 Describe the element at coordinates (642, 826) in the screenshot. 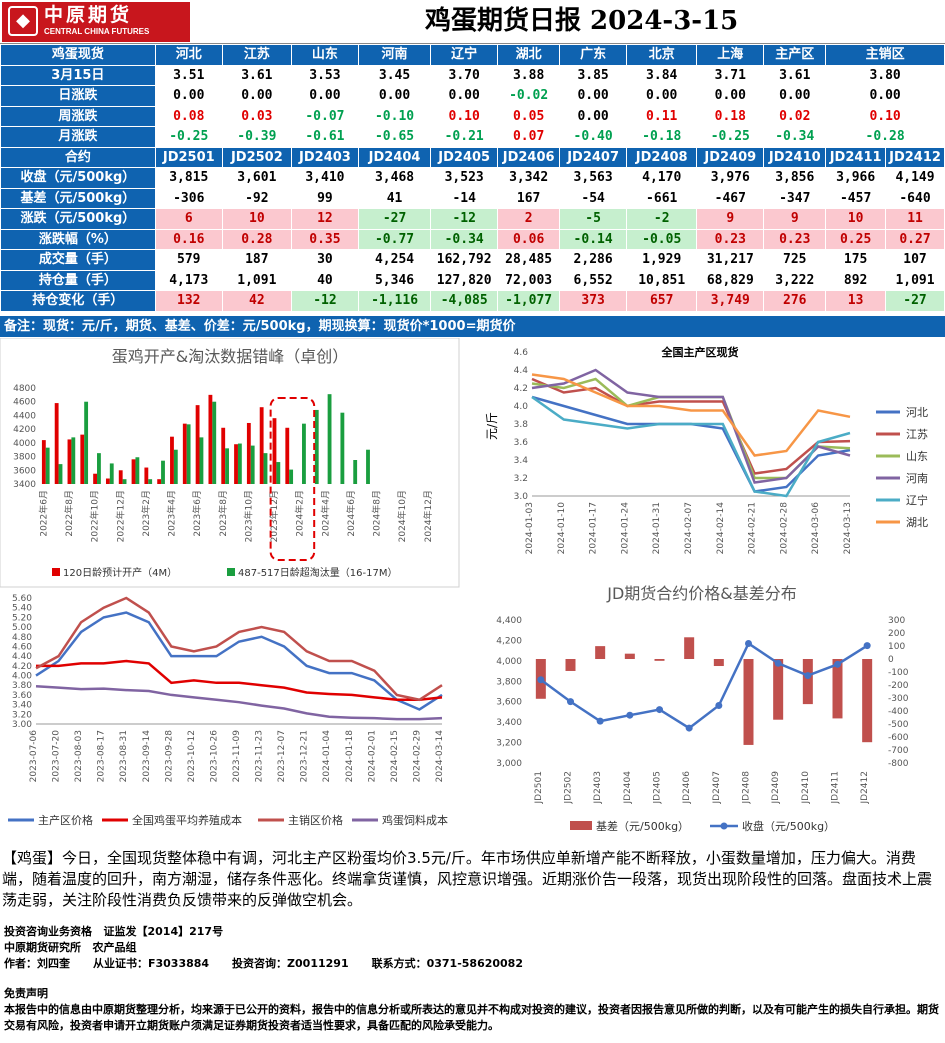

I see `legend-label: 基差（元/500kg）` at that location.